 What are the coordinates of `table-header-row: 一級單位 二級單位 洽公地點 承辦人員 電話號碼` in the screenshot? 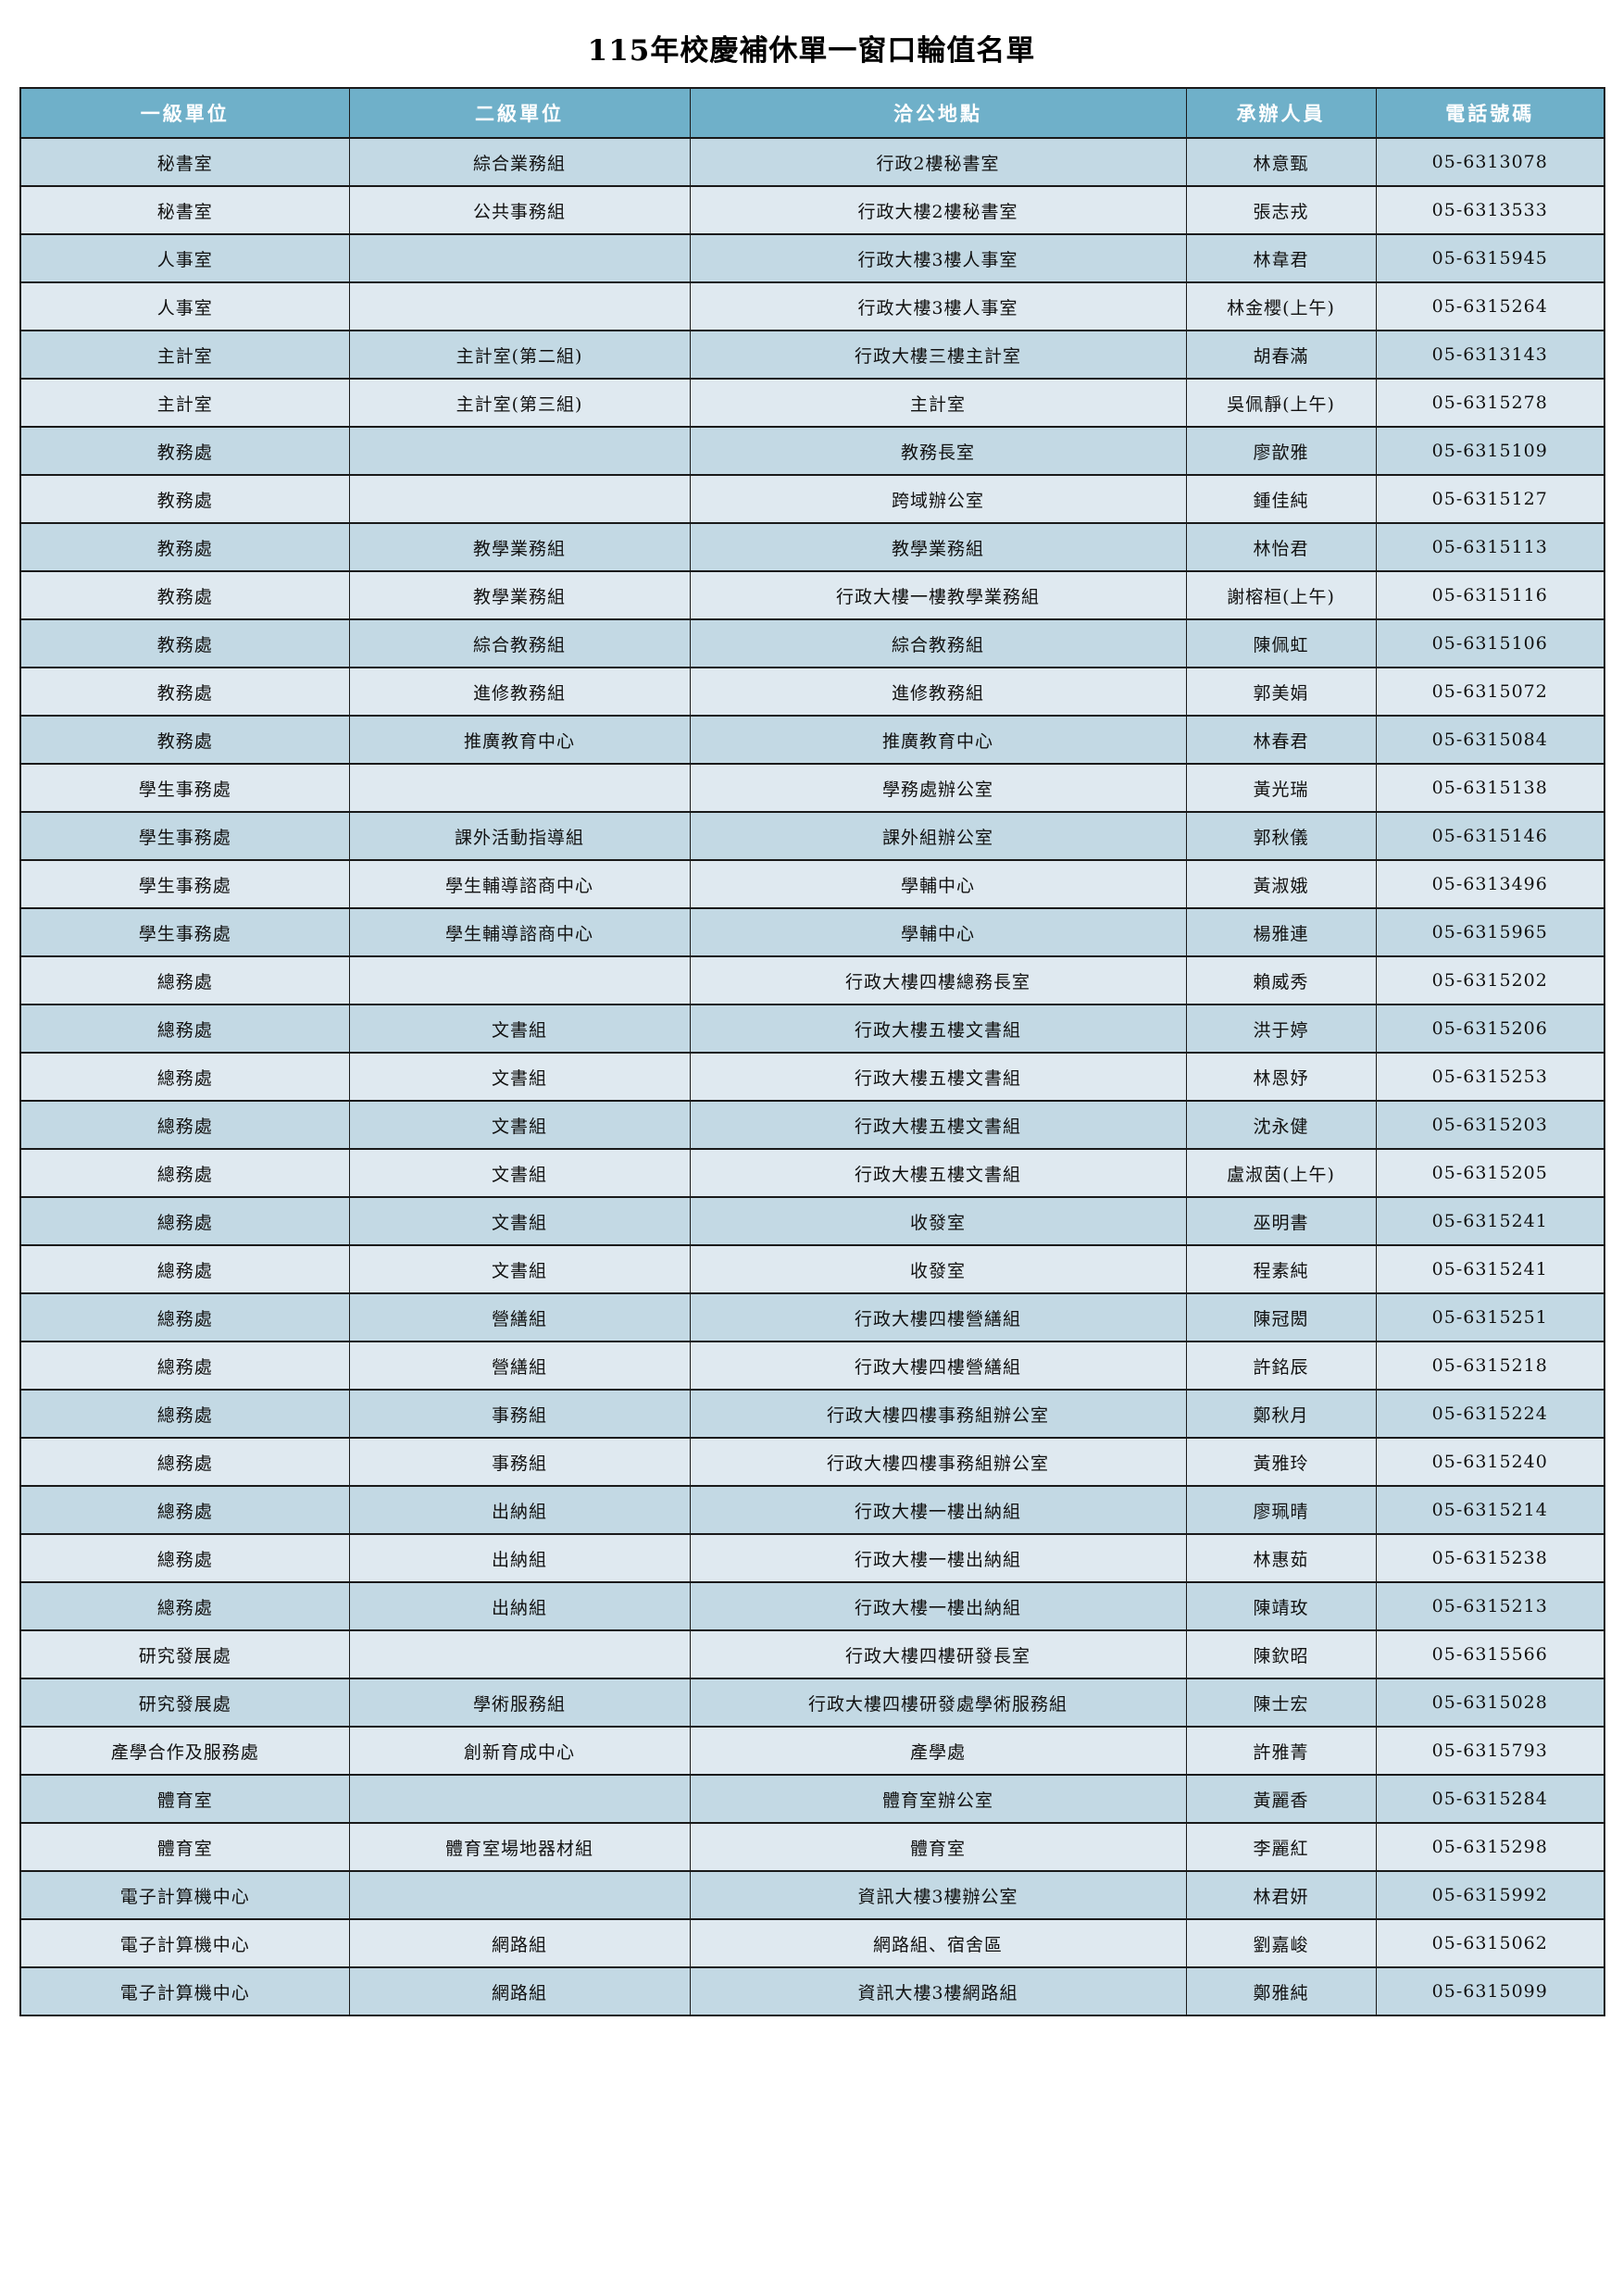 It's located at (812, 113).